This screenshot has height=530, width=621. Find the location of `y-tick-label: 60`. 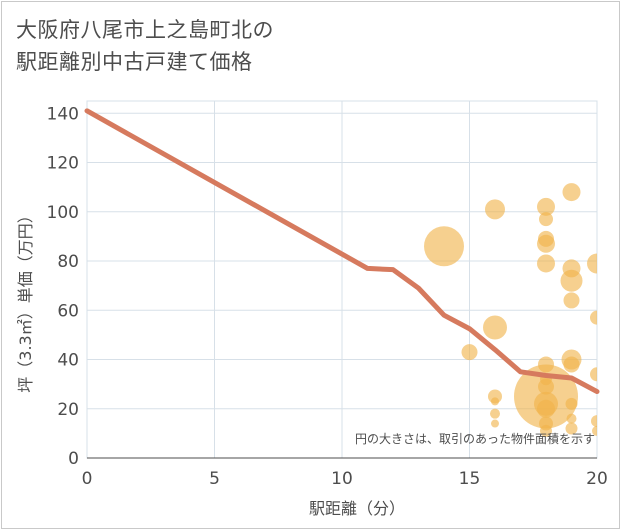

y-tick-label: 60 is located at coordinates (68, 311).